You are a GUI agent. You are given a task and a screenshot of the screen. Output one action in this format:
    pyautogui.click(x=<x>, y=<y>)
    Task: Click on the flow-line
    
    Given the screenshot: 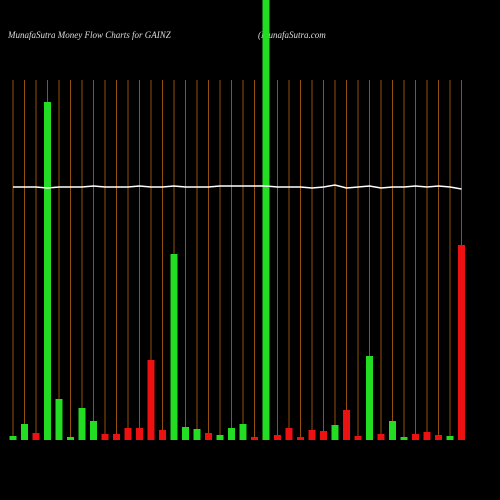 What is the action you would take?
    pyautogui.click(x=237, y=187)
    